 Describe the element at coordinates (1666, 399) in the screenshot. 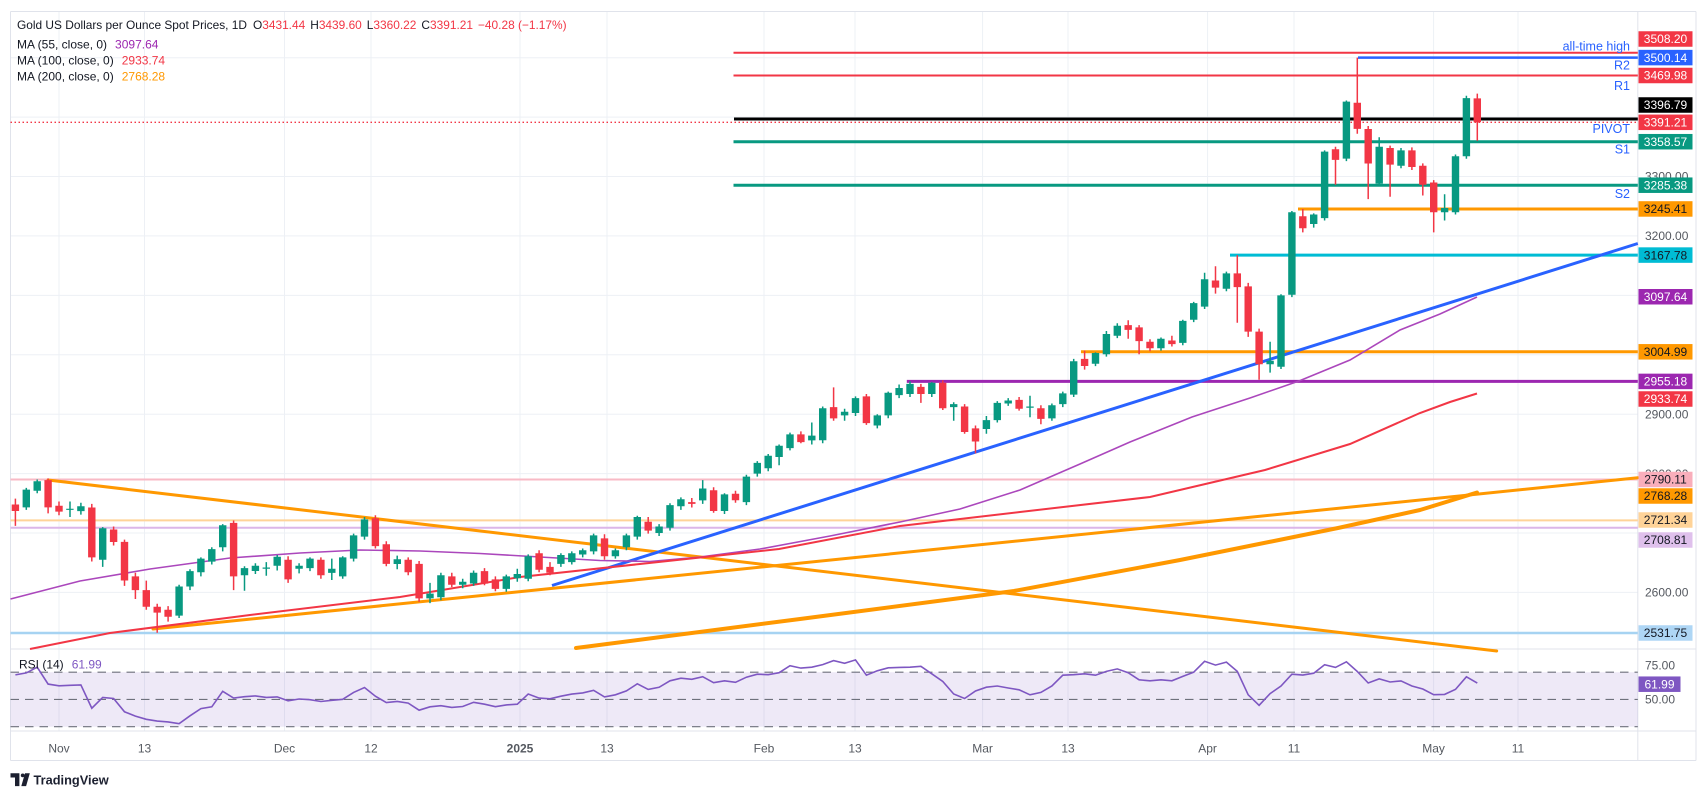

I see `svg-text: 2933.74` at that location.